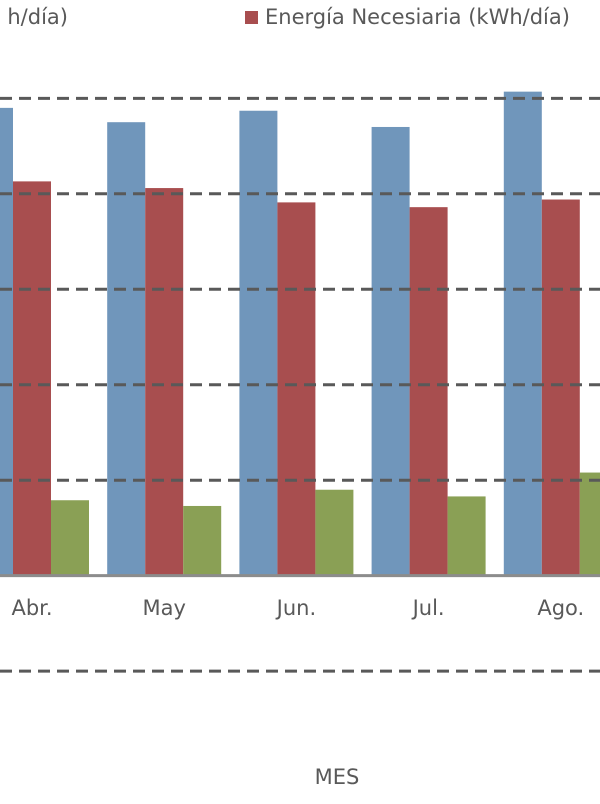  What do you see at coordinates (428, 608) in the screenshot?
I see `x-tick-label: Jul.` at bounding box center [428, 608].